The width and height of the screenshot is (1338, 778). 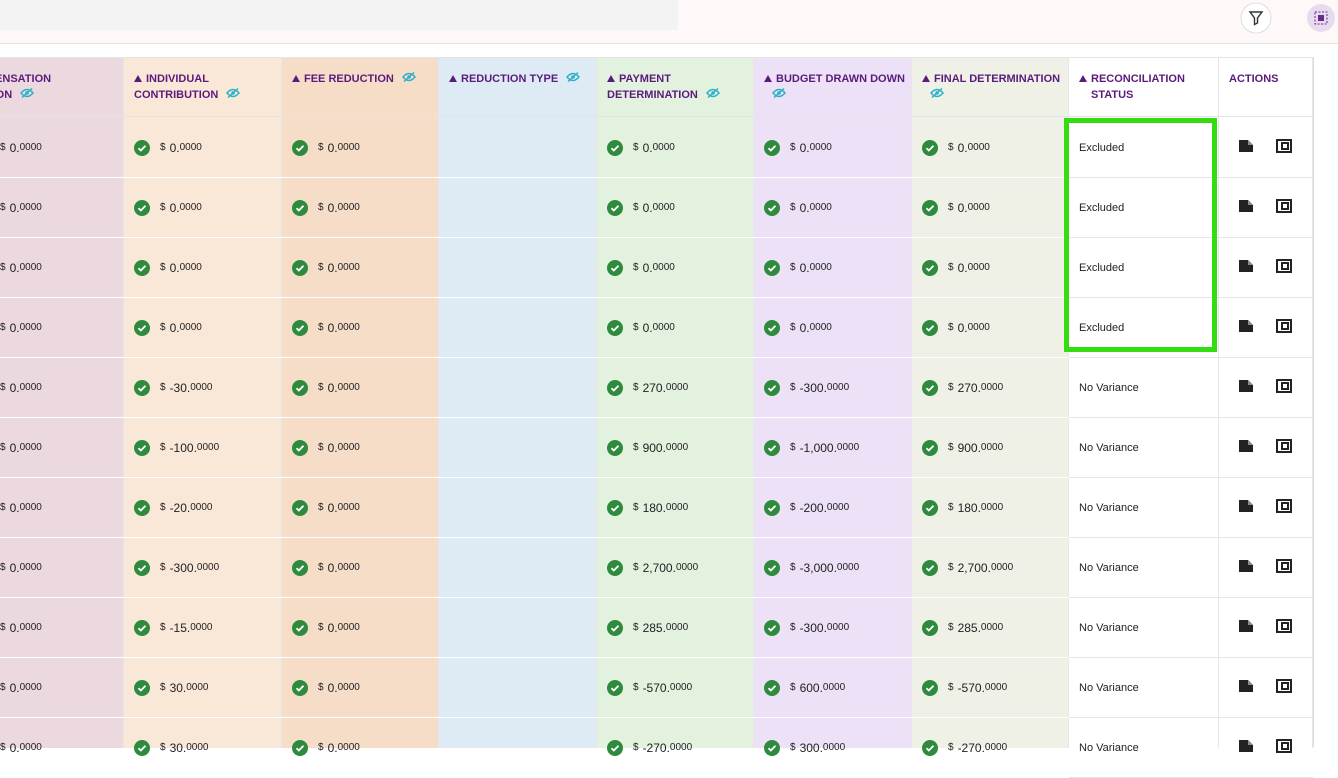 What do you see at coordinates (654, 507) in the screenshot?
I see `amount-main: 180.` at bounding box center [654, 507].